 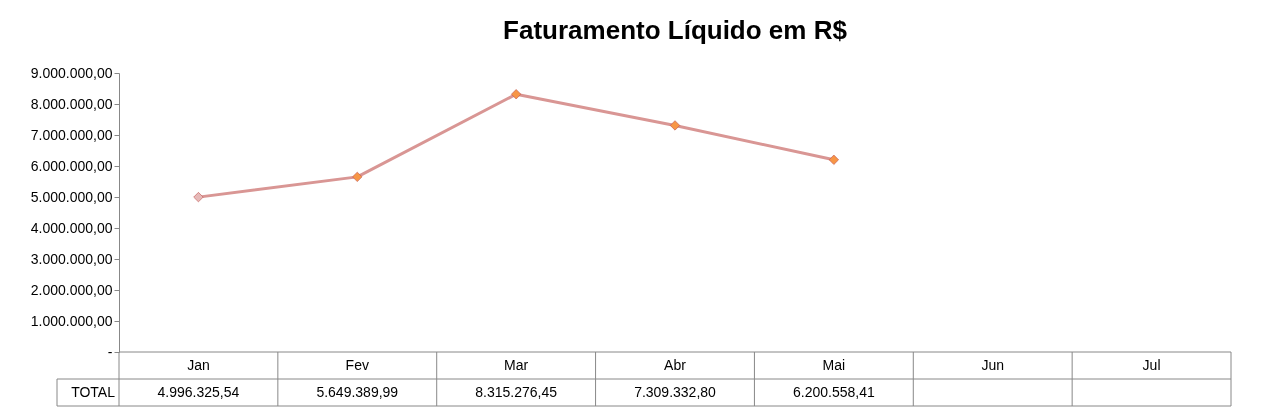 What do you see at coordinates (71, 165) in the screenshot?
I see `y-tick-label: 6.000.000,00` at bounding box center [71, 165].